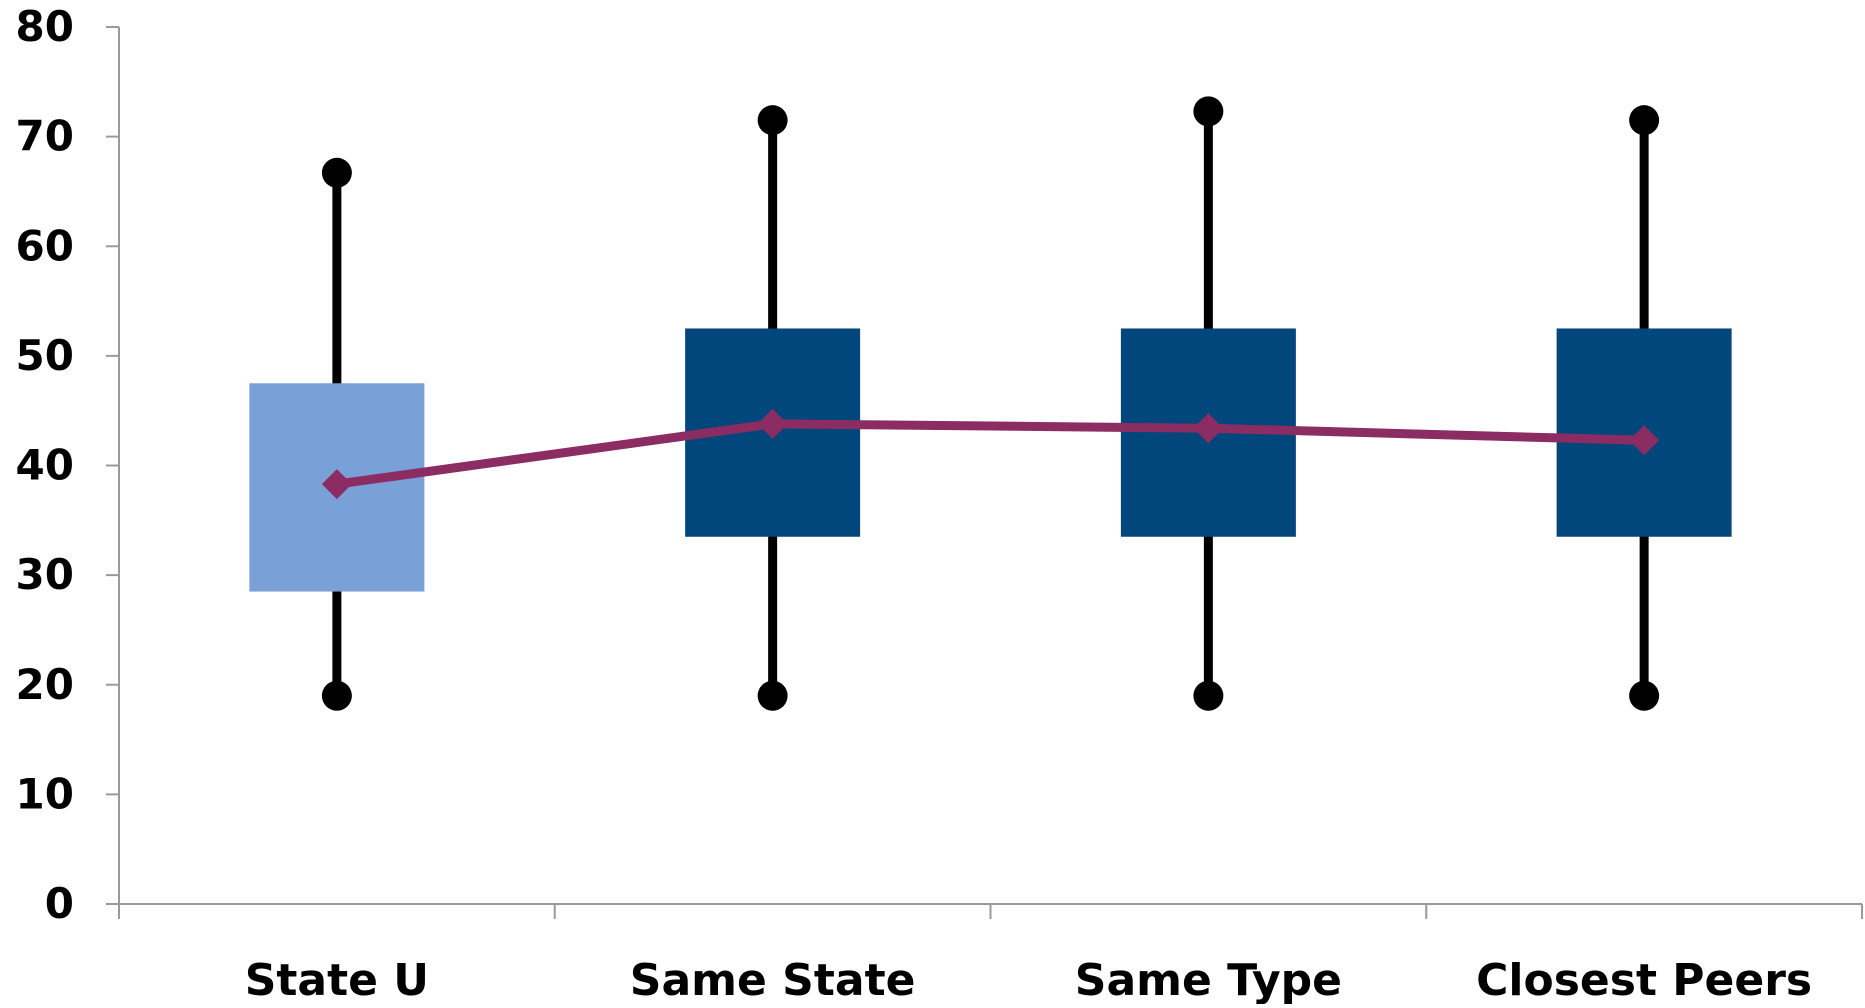  I want to click on y-tick-label: 30, so click(45, 574).